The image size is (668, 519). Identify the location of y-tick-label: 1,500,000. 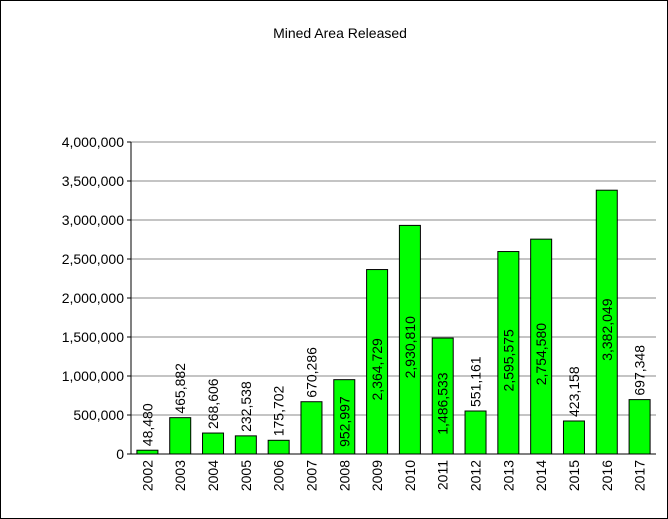
(93, 337).